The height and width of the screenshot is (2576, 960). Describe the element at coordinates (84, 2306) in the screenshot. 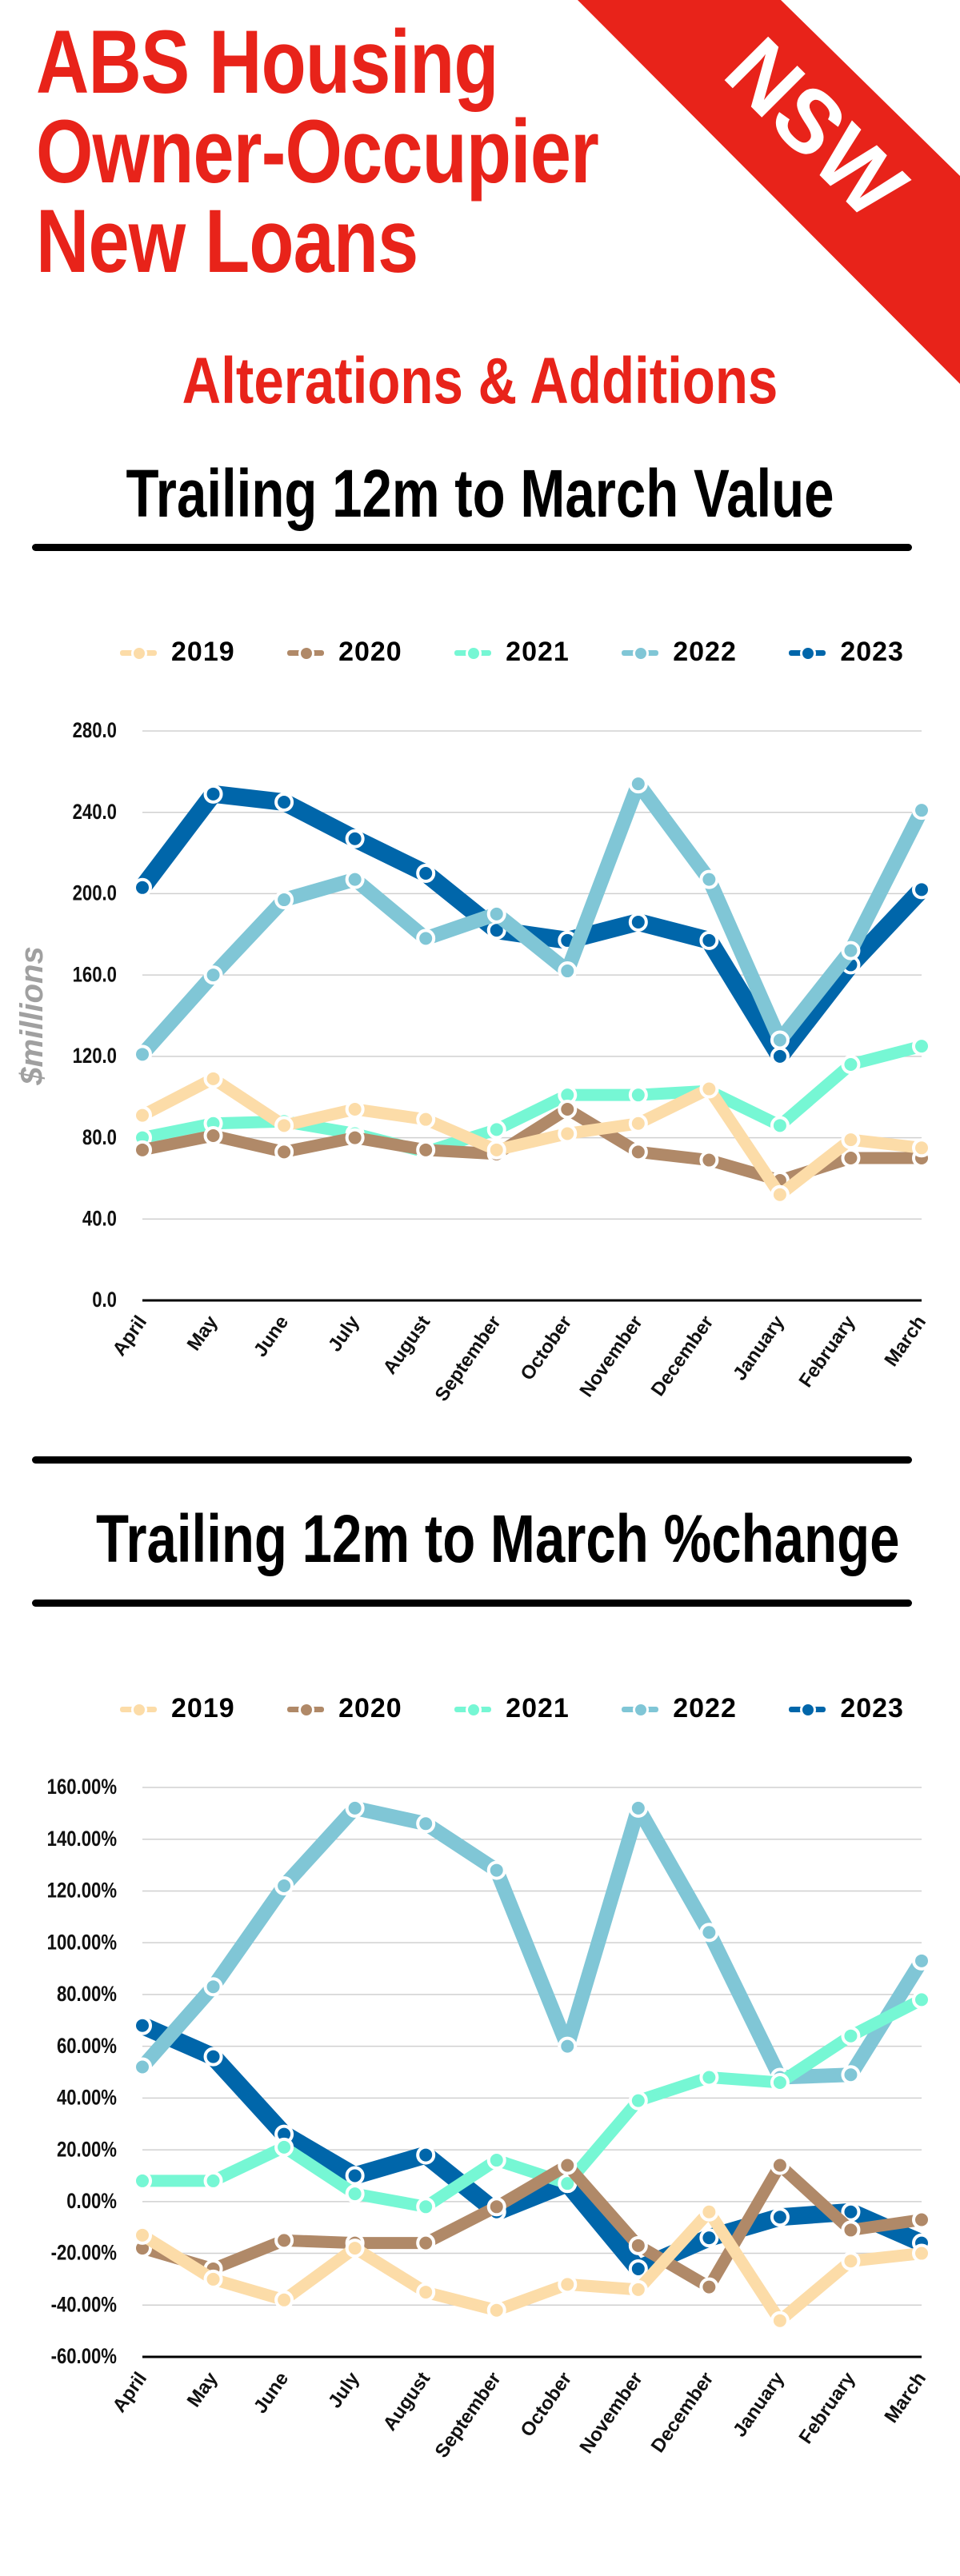

I see `y-tick-label: -40.00%` at that location.